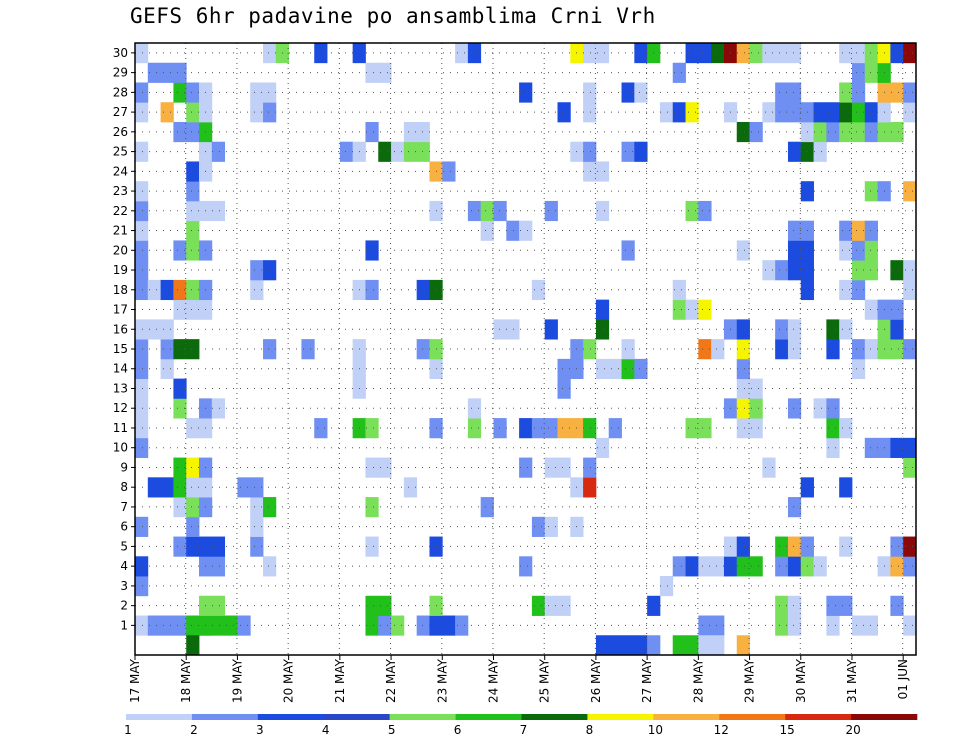 The image size is (960, 742). Describe the element at coordinates (120, 369) in the screenshot. I see `y-tick-label: 14` at that location.